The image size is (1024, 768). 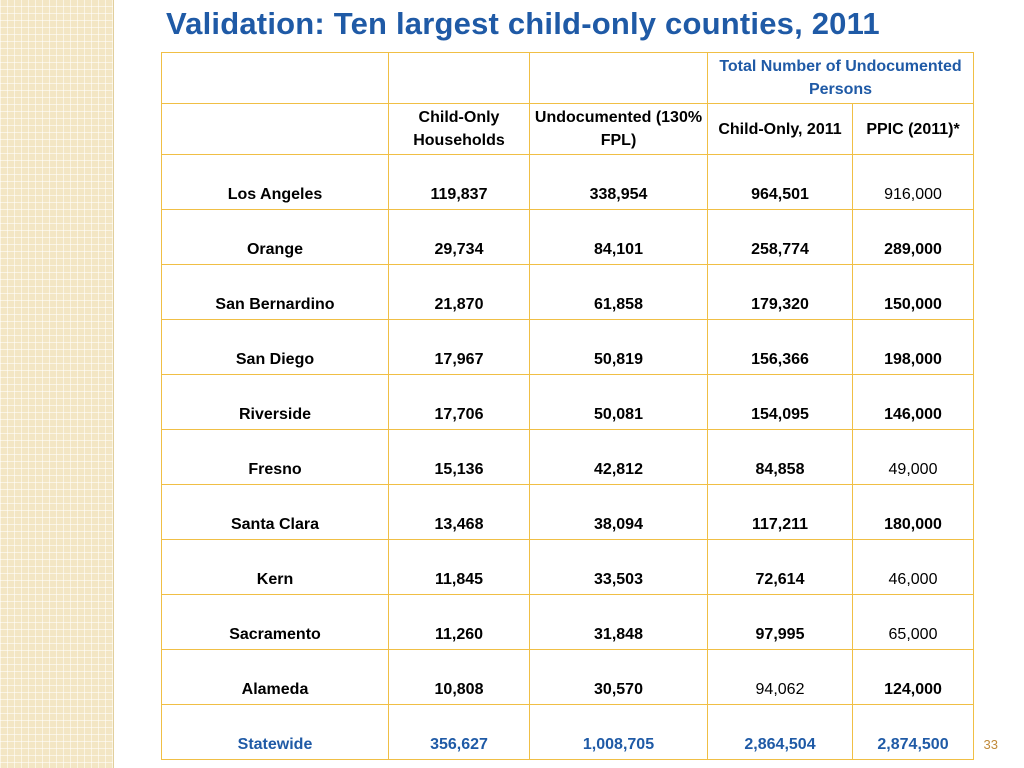 I want to click on table-row: Riverside 17,706 50,081 154,095 146,000, so click(x=568, y=402).